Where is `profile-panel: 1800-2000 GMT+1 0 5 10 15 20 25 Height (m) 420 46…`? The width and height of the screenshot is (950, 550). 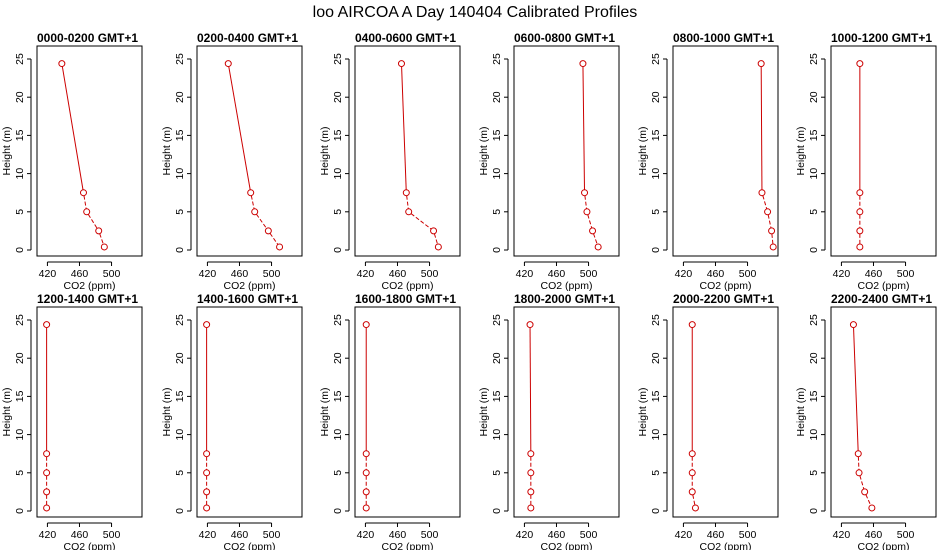 profile-panel: 1800-2000 GMT+1 0 5 10 15 20 25 Height (m) 420 46… is located at coordinates (549, 421).